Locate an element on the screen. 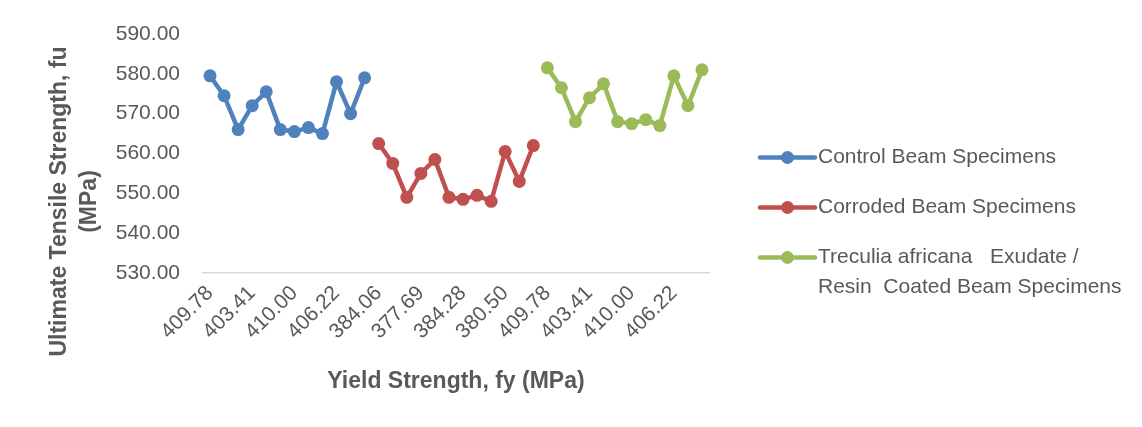  y-tick-label: 540.00 is located at coordinates (147, 231).